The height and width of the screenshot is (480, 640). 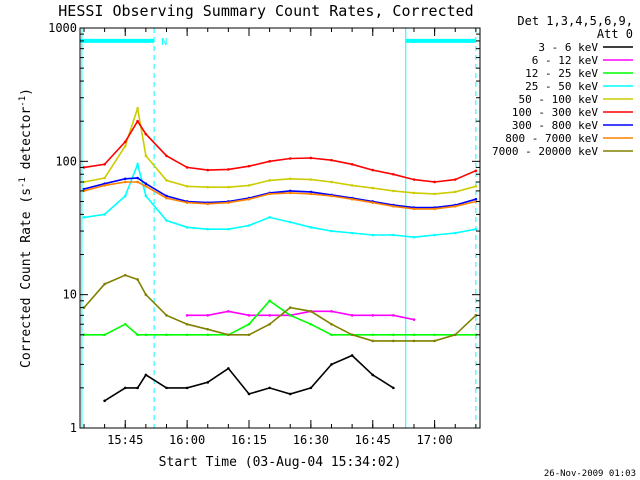 I want to click on x-tick-label: 15:45, so click(x=125, y=440).